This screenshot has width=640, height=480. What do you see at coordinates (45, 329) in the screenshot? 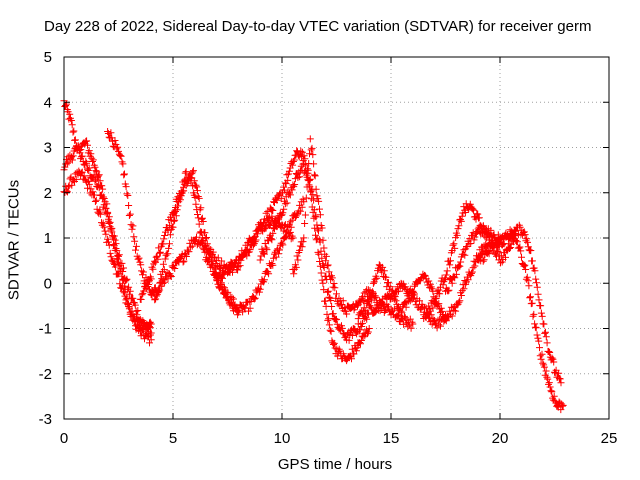
I see `y-tick-label: -1` at bounding box center [45, 329].